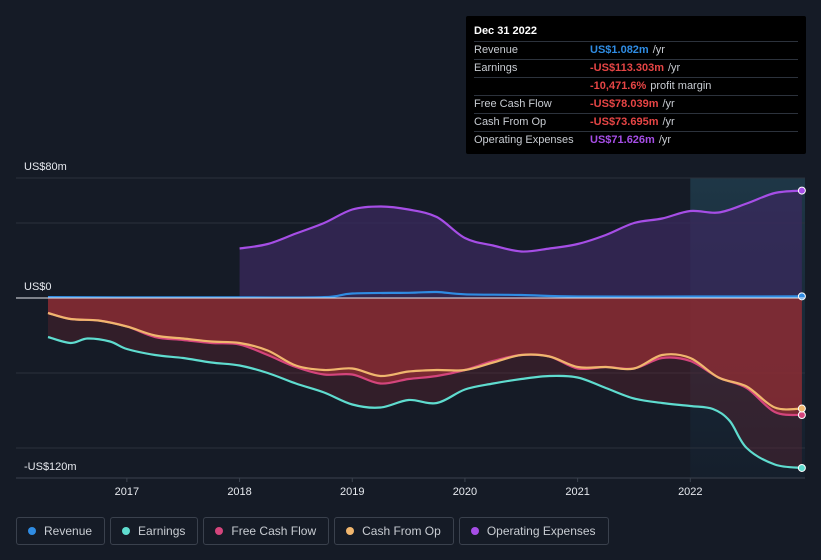  What do you see at coordinates (513, 104) in the screenshot?
I see `tooltip-label: Free Cash Flow` at bounding box center [513, 104].